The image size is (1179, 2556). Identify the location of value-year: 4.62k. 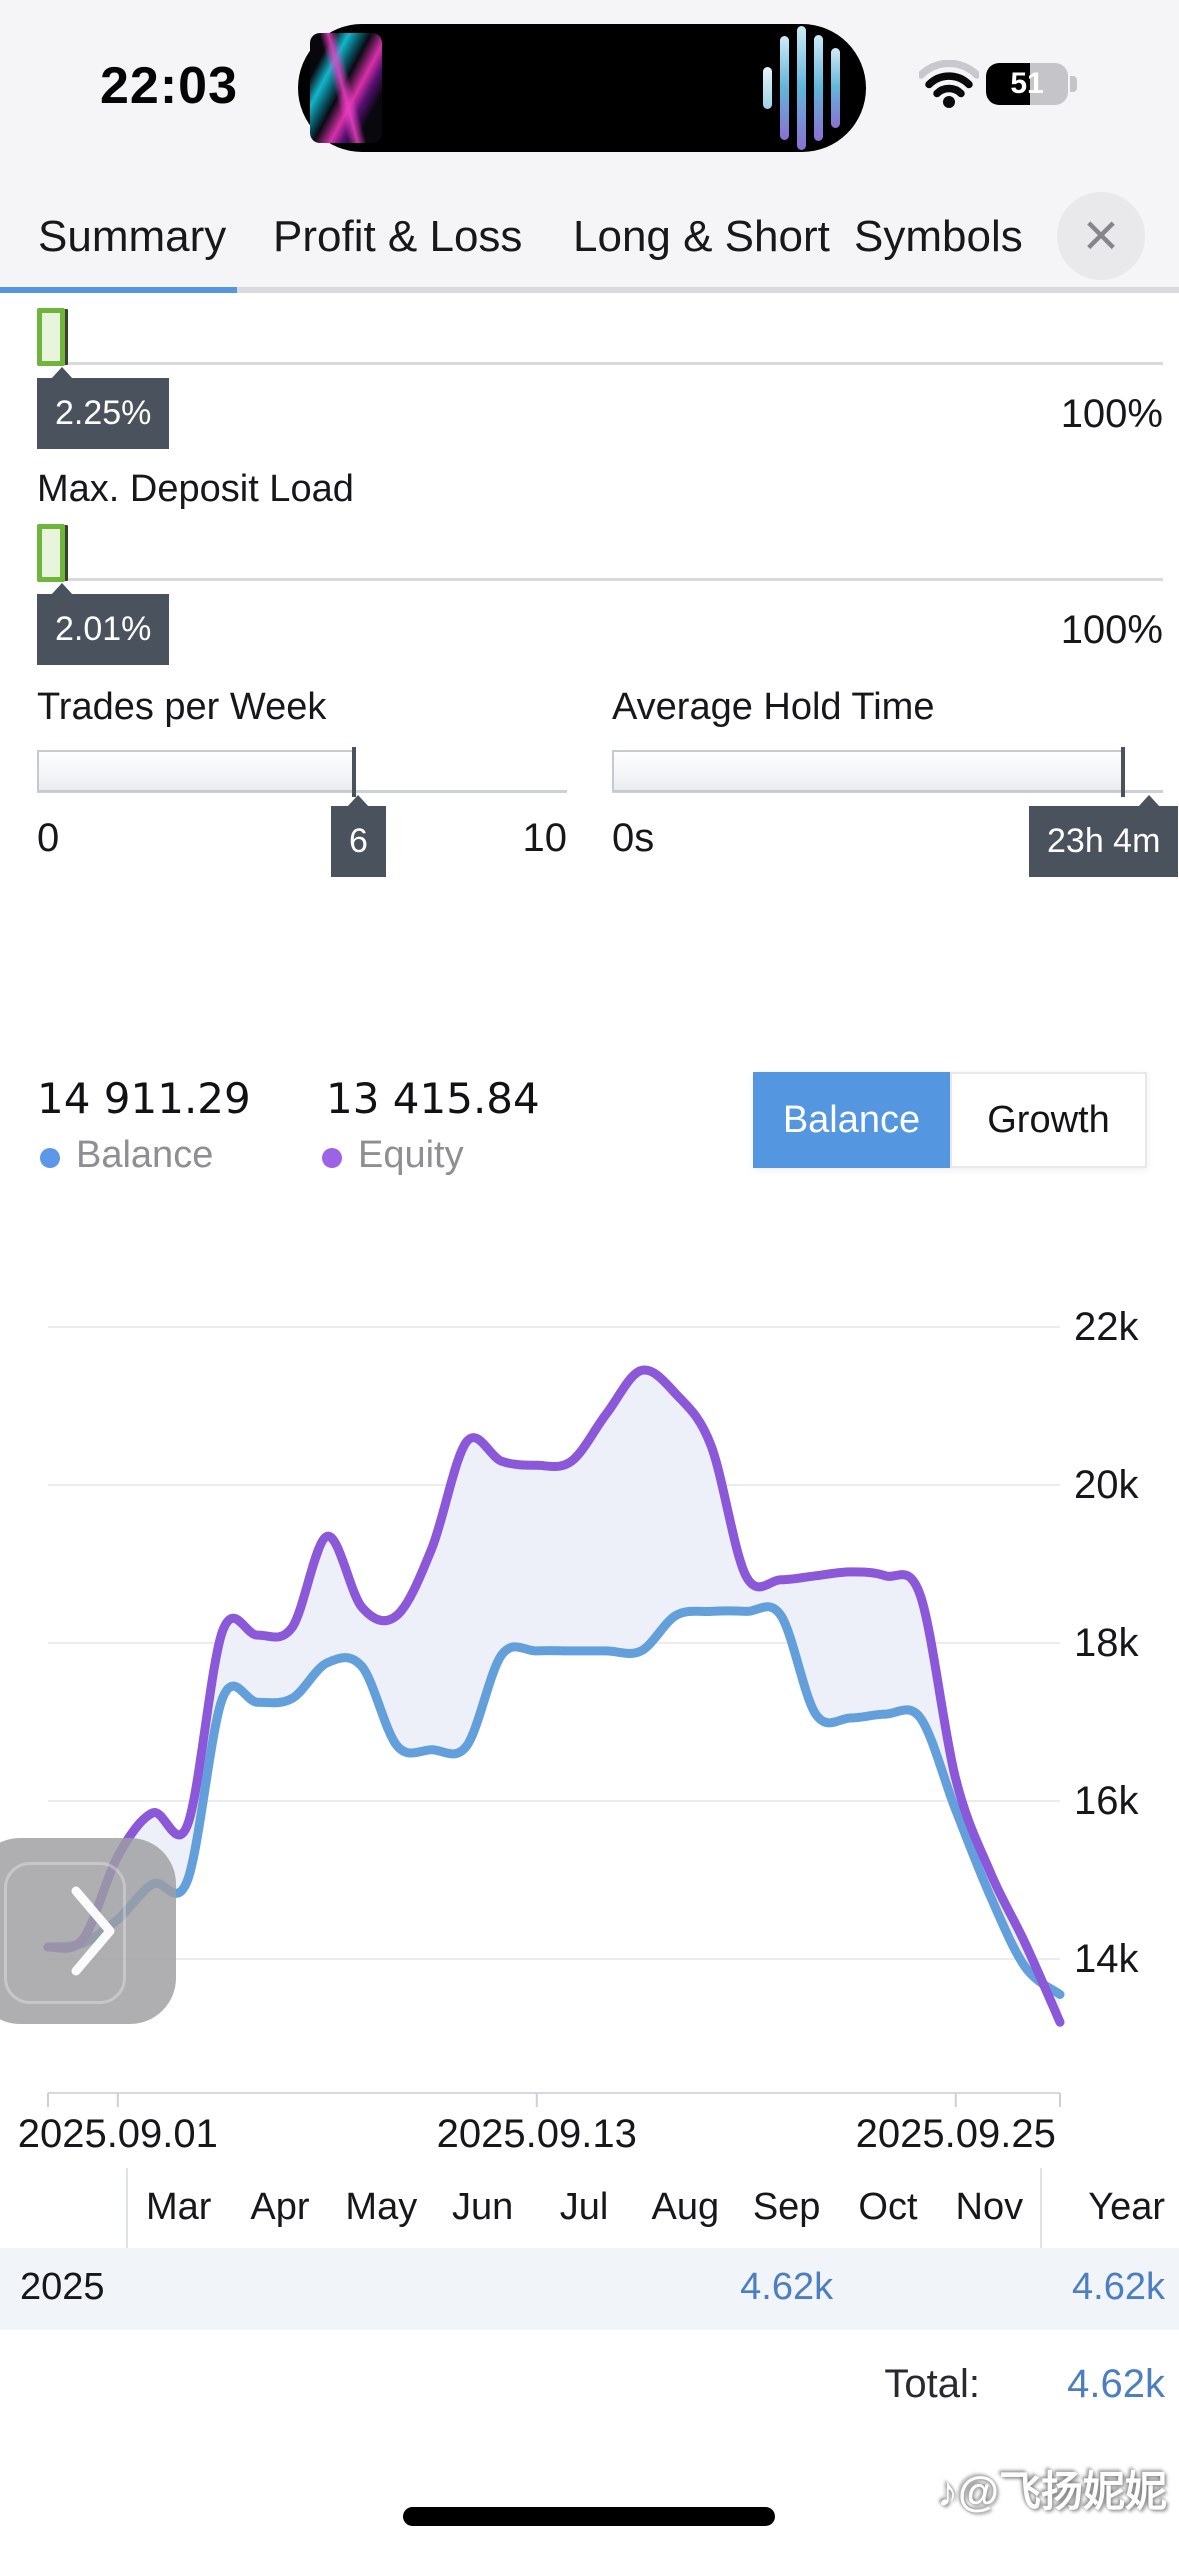
(1118, 2287).